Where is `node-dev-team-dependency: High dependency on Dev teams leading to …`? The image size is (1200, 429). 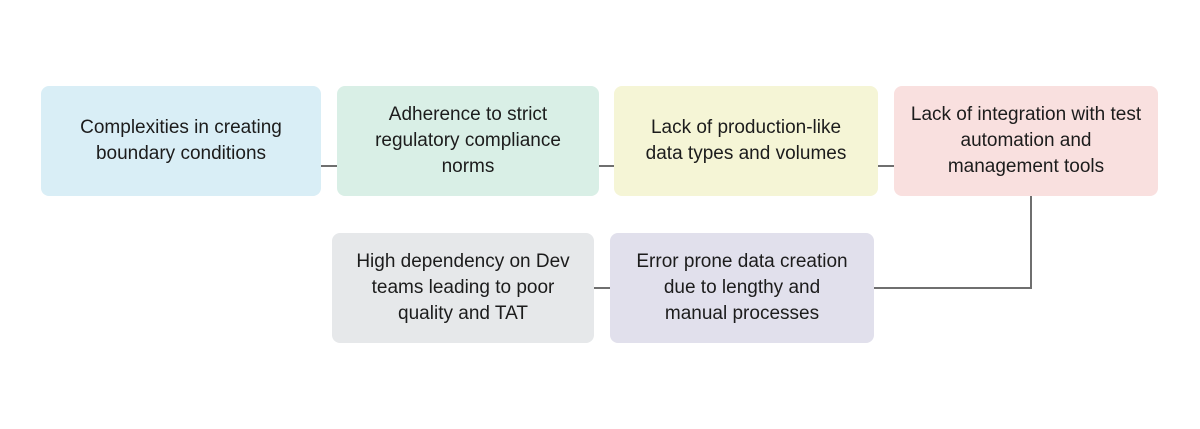
node-dev-team-dependency: High dependency on Dev teams leading to … is located at coordinates (463, 288).